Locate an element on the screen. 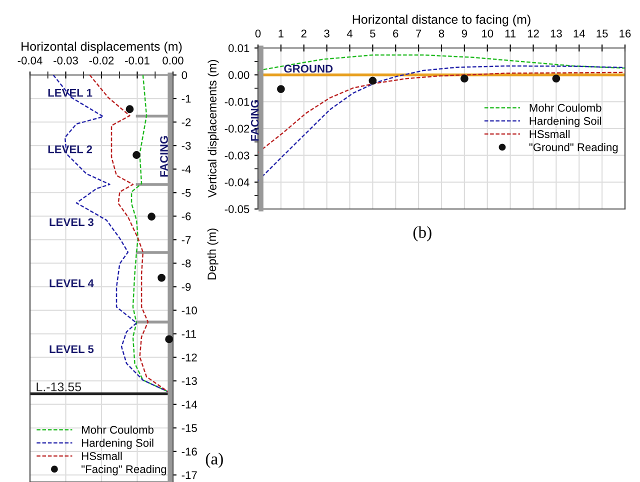 This screenshot has height=482, width=640. x-tick-label: 6 is located at coordinates (395, 34).